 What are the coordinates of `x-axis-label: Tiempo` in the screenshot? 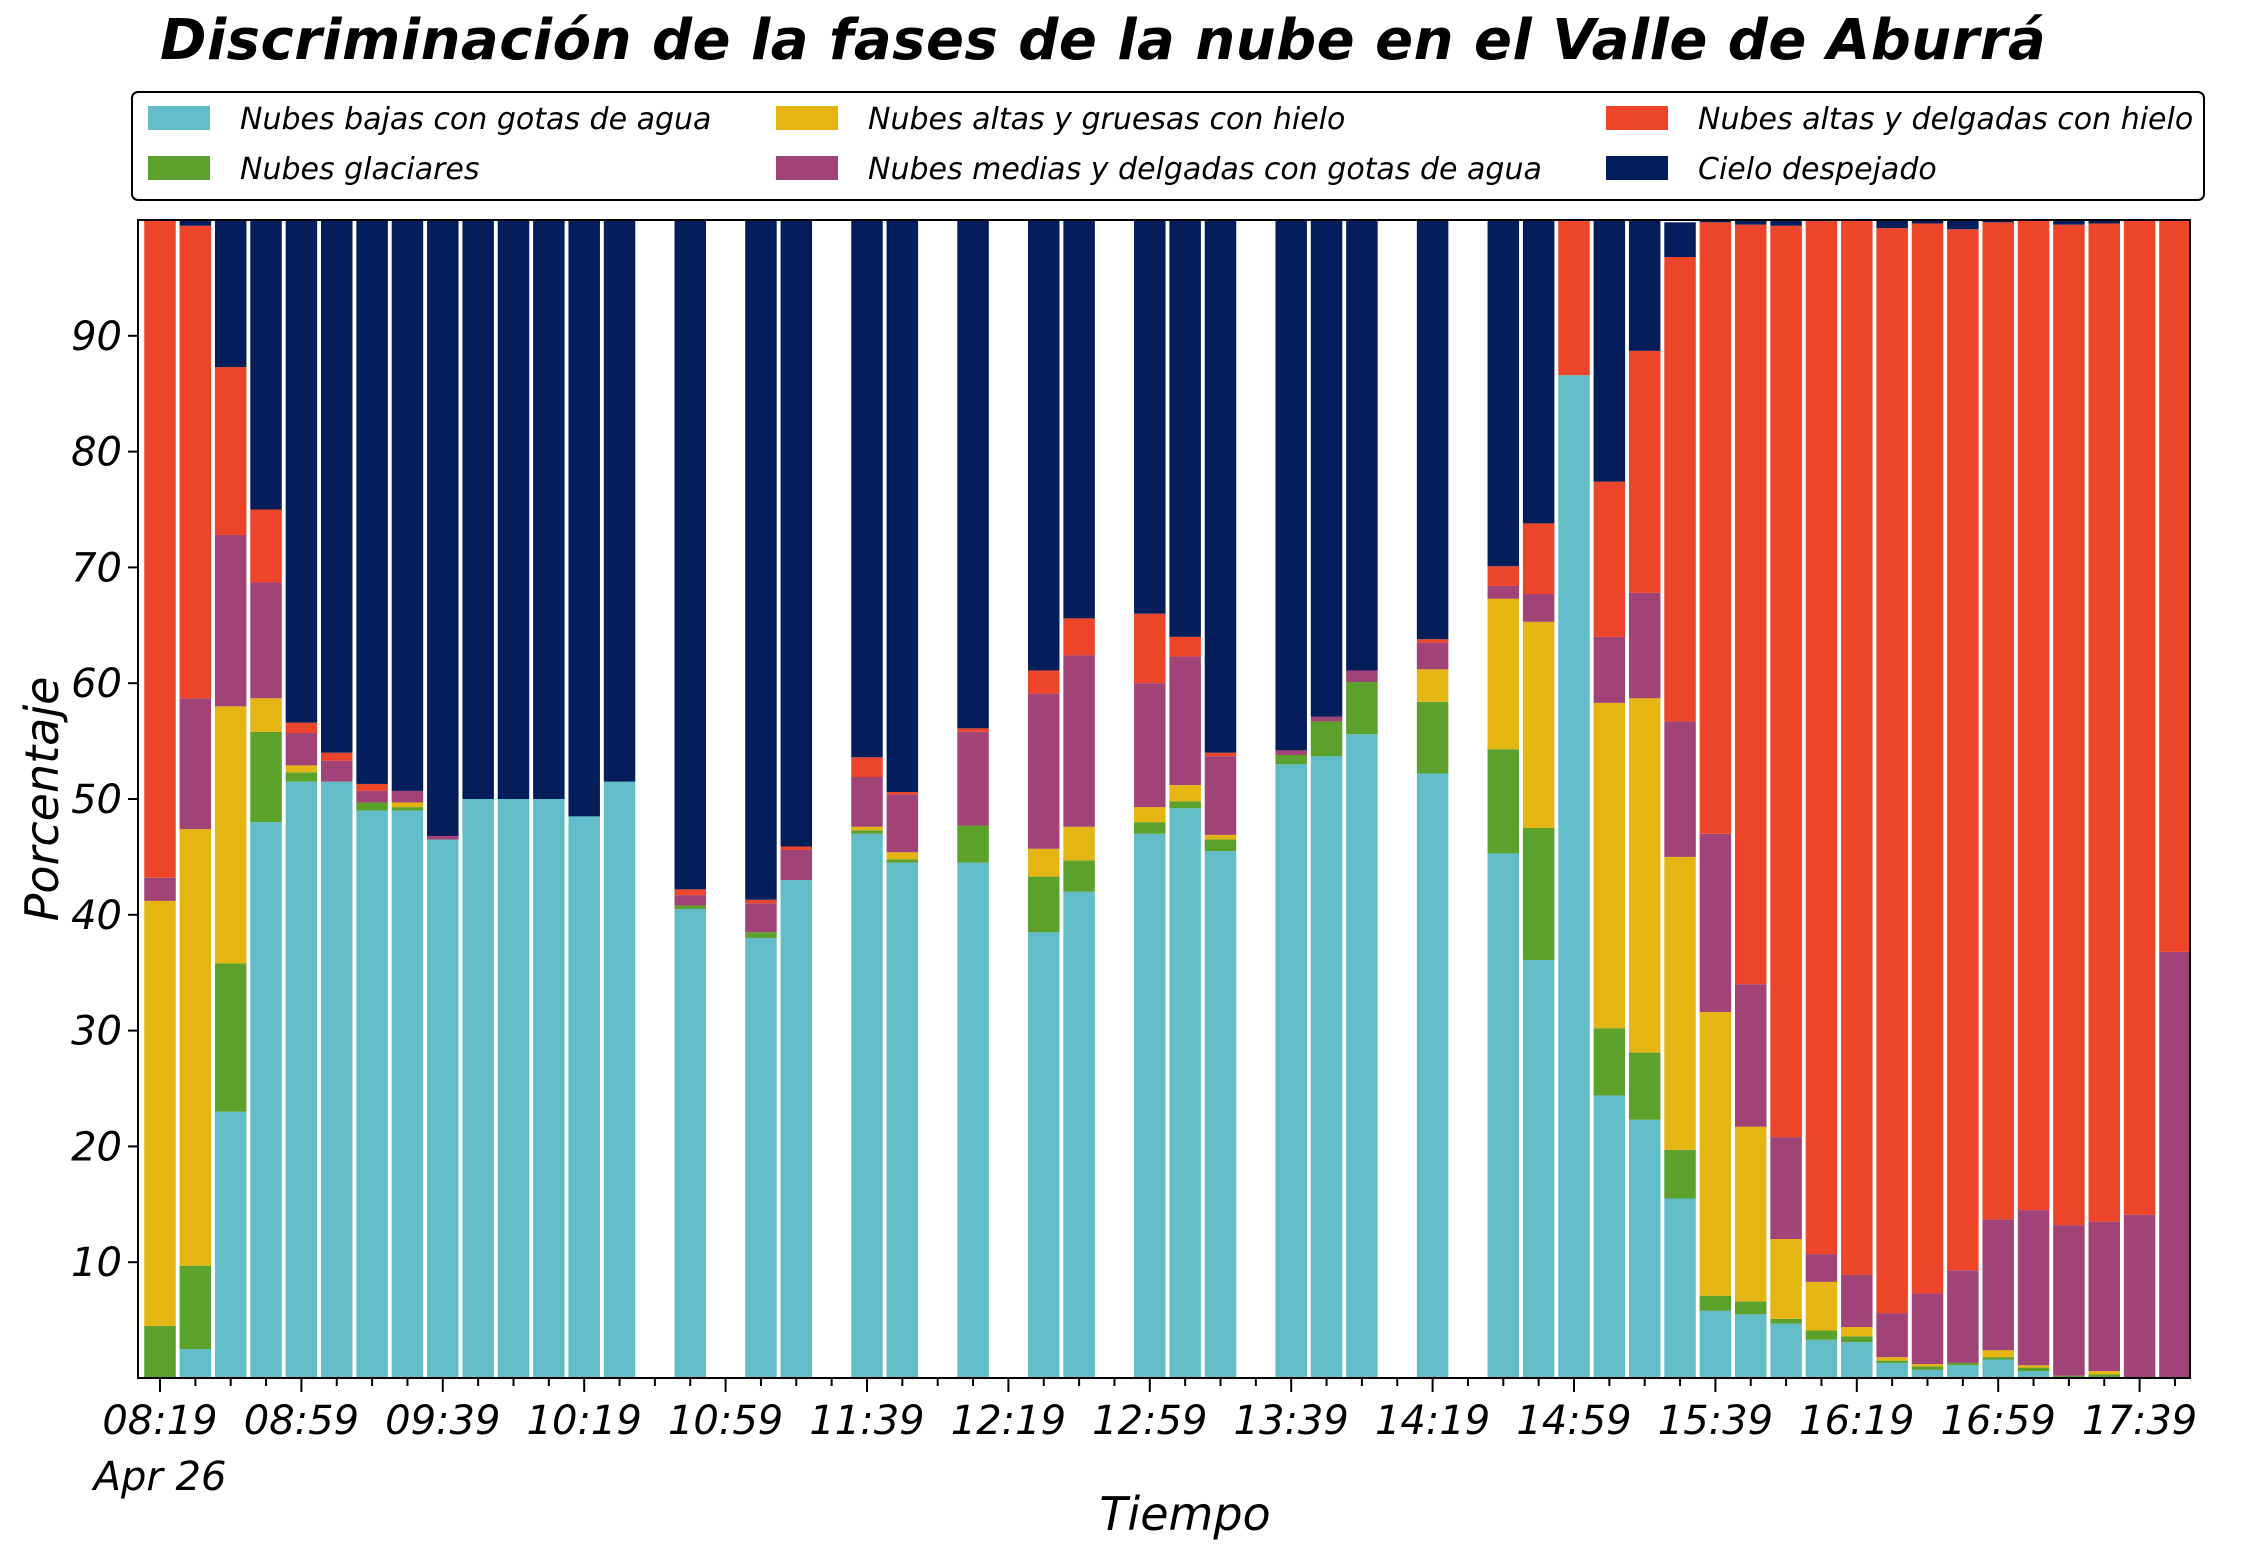 It's located at (1184, 1514).